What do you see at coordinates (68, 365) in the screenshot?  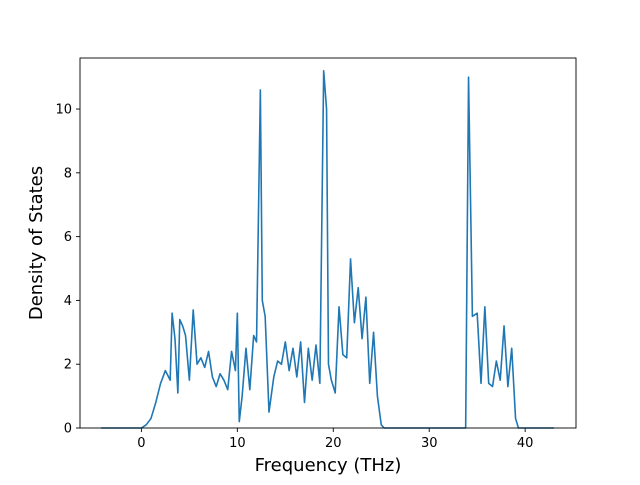 I see `y-tick-label: 2` at bounding box center [68, 365].